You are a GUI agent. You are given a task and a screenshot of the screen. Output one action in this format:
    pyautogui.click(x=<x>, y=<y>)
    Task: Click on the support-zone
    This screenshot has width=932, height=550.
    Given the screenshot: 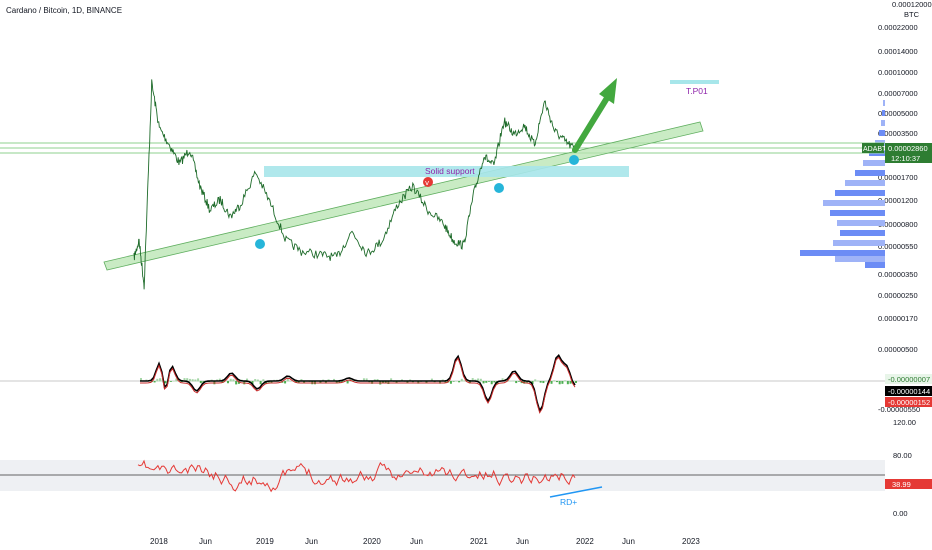 What is the action you would take?
    pyautogui.click(x=446, y=171)
    